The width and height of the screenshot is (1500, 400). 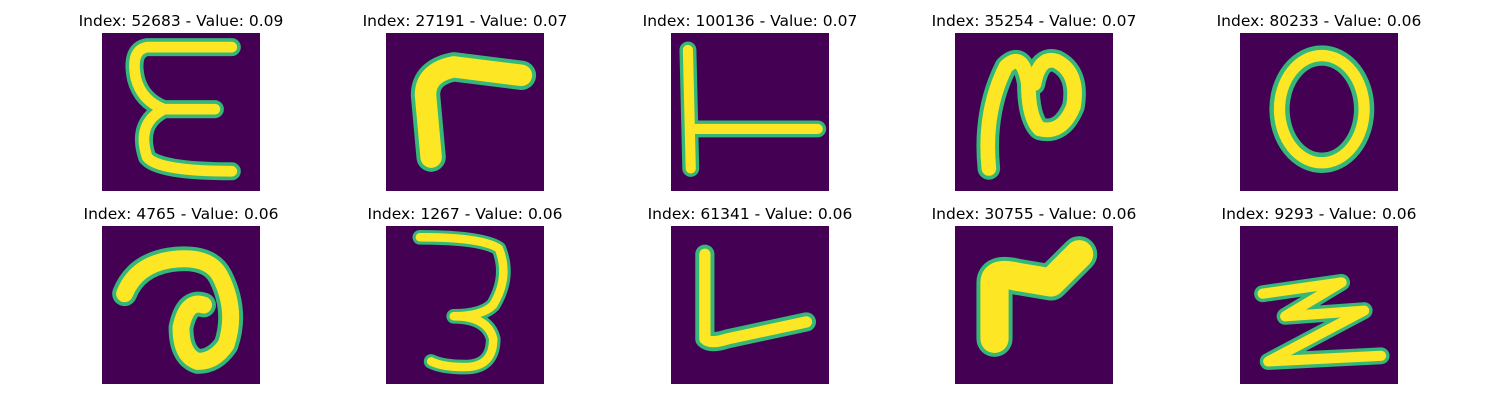 I want to click on sample-title: Index: 80233 - Value: 0.06, so click(x=1319, y=21).